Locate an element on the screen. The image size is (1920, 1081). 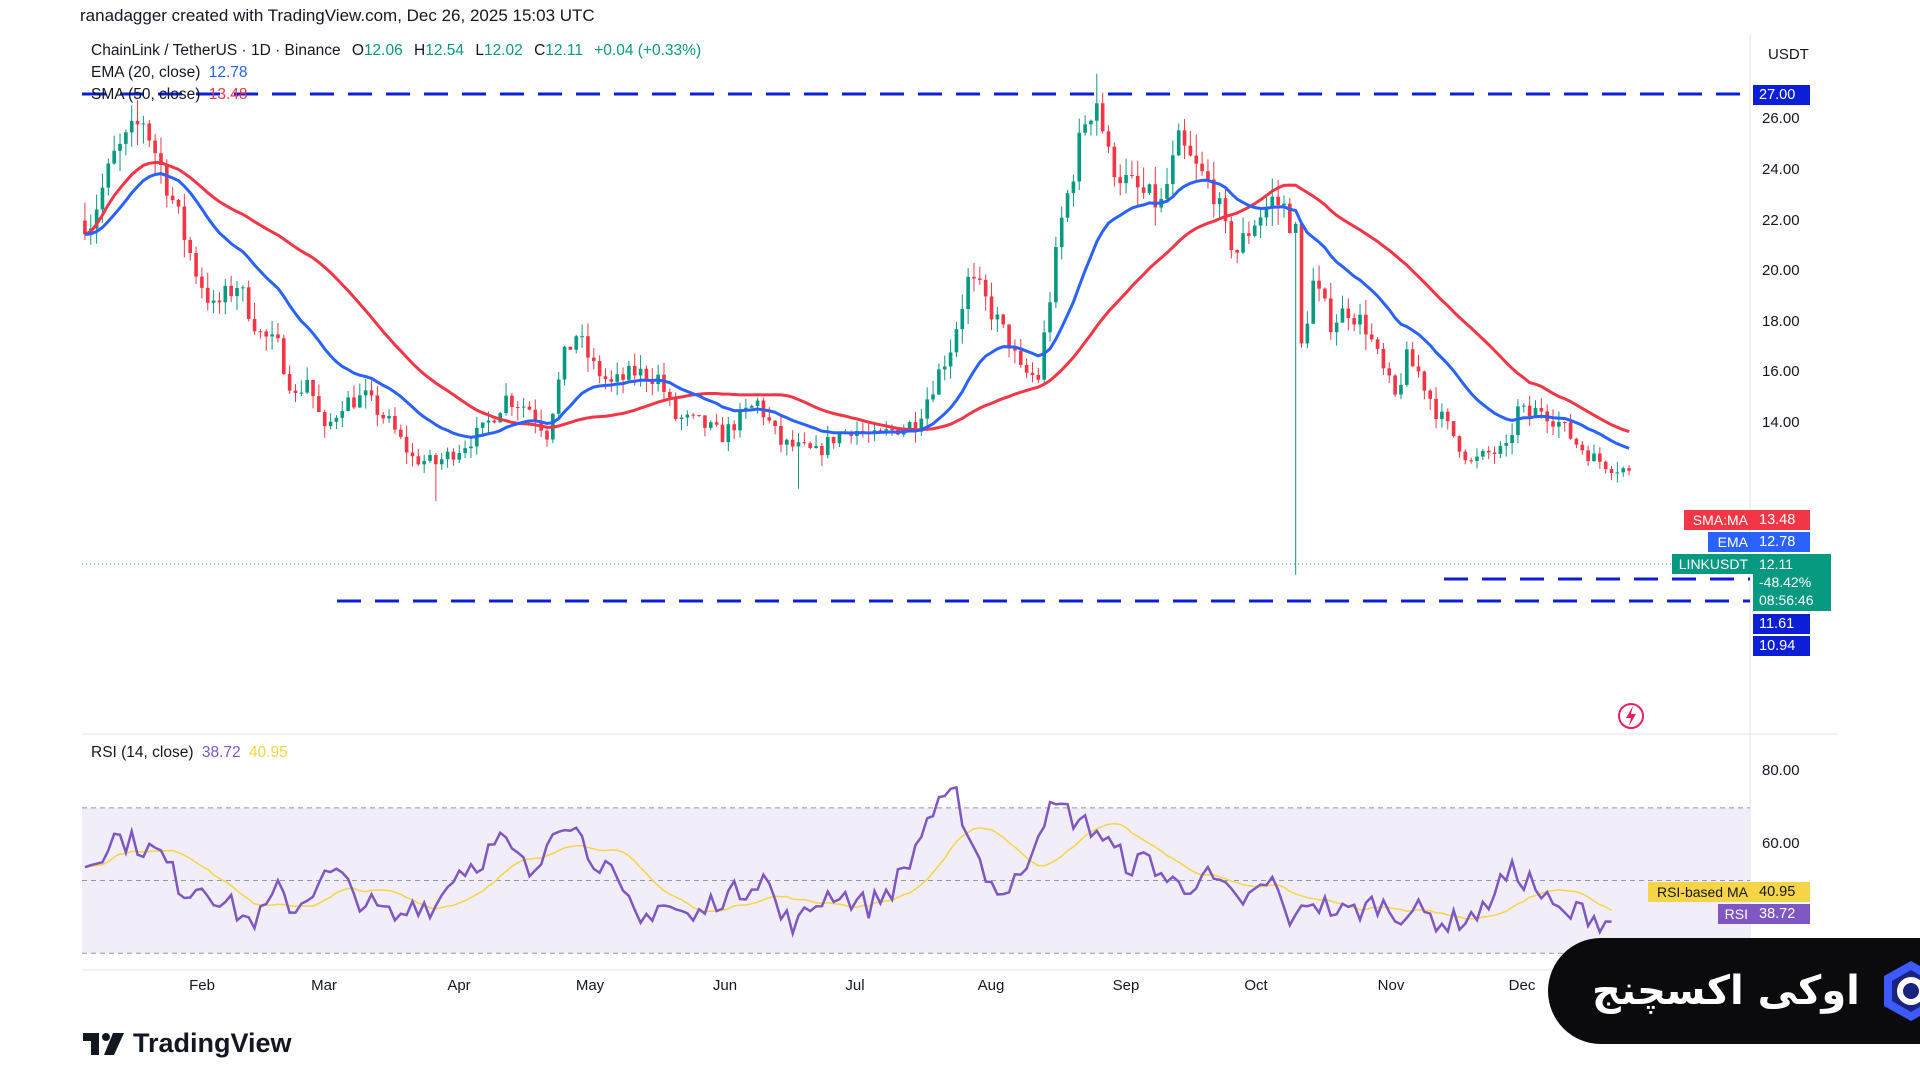
symbol-tag-name: LINKUSDT is located at coordinates (1712, 564).